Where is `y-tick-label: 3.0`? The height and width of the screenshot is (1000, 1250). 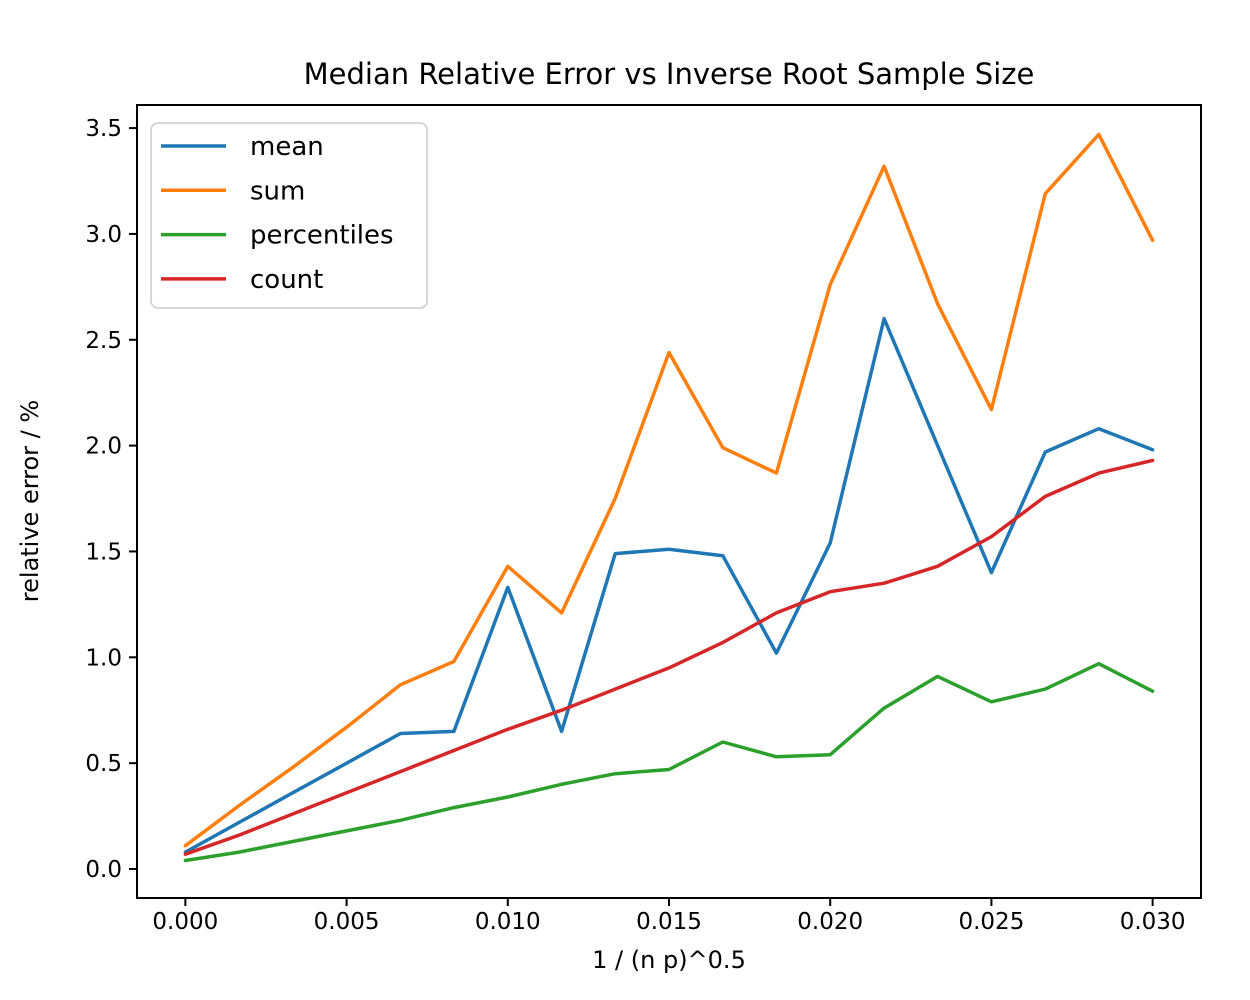 y-tick-label: 3.0 is located at coordinates (103, 235).